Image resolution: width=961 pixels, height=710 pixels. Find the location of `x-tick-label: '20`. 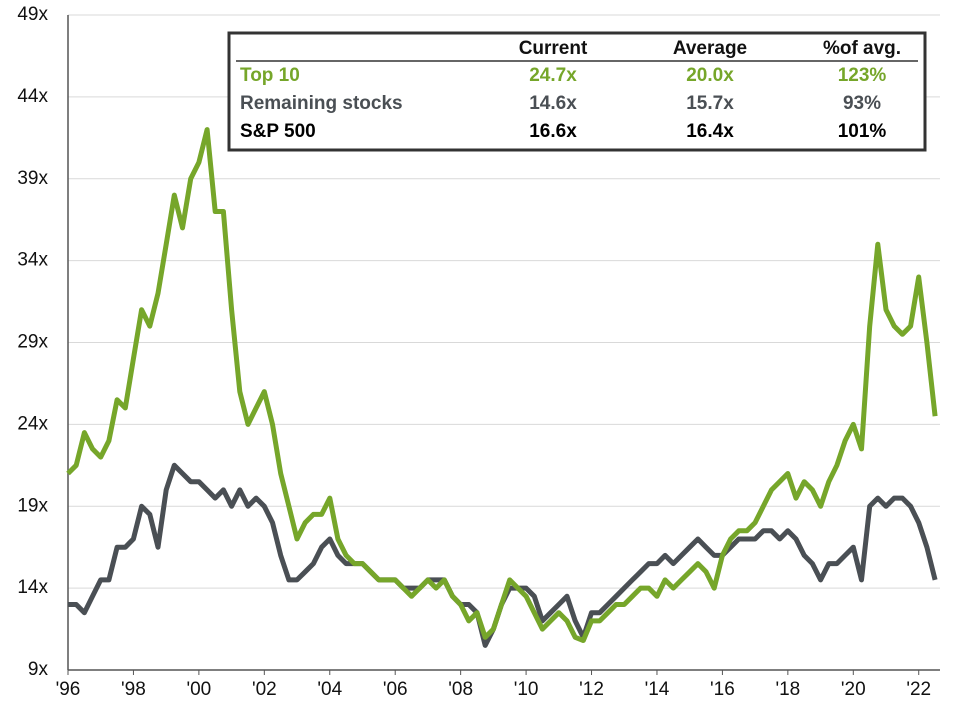

x-tick-label: '20 is located at coordinates (853, 689).